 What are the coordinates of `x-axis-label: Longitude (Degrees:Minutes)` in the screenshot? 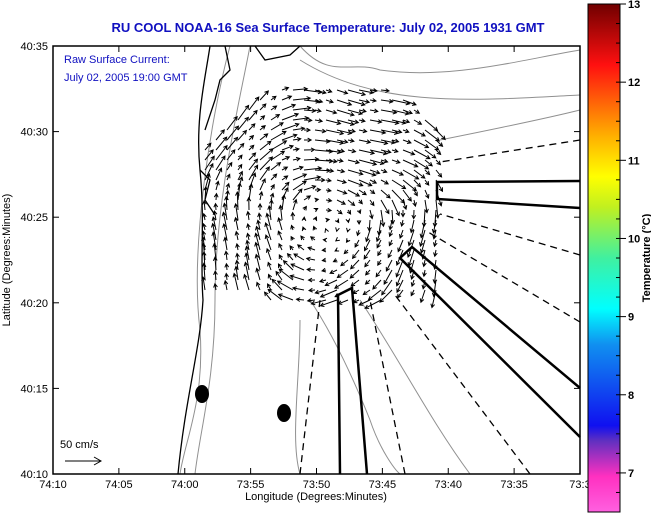 It's located at (316, 497).